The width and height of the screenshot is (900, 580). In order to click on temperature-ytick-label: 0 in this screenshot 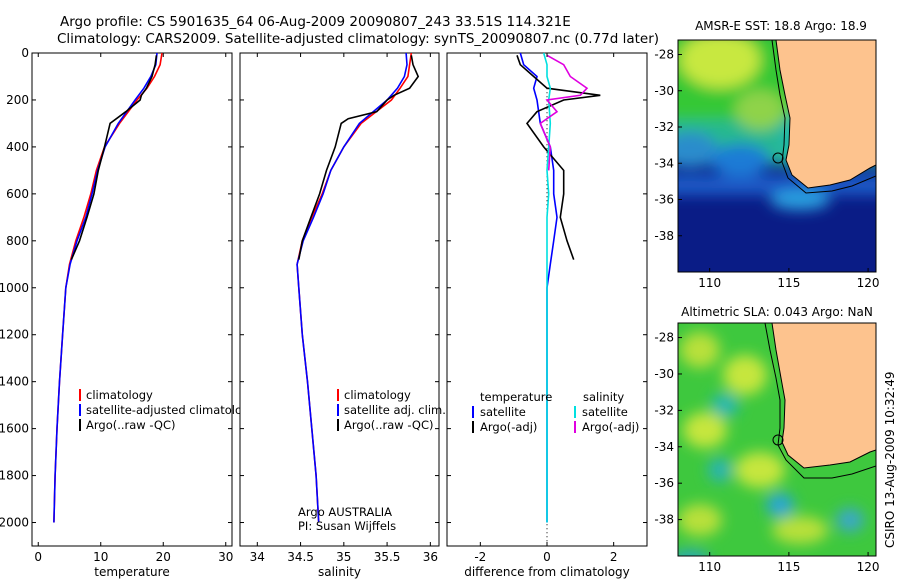, I will do `click(25, 53)`.